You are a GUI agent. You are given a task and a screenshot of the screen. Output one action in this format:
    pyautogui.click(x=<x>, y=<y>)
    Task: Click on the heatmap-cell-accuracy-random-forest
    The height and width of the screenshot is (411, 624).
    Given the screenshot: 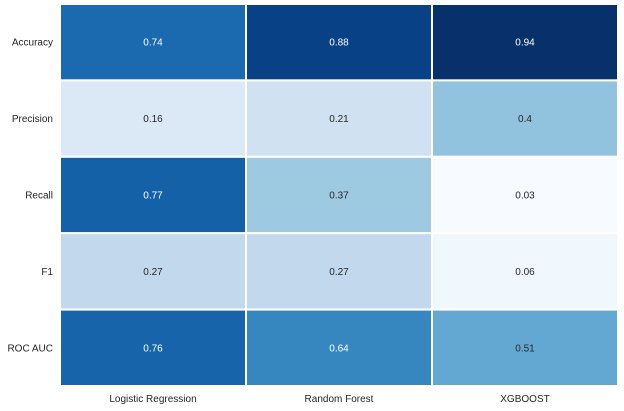 What is the action you would take?
    pyautogui.click(x=339, y=42)
    